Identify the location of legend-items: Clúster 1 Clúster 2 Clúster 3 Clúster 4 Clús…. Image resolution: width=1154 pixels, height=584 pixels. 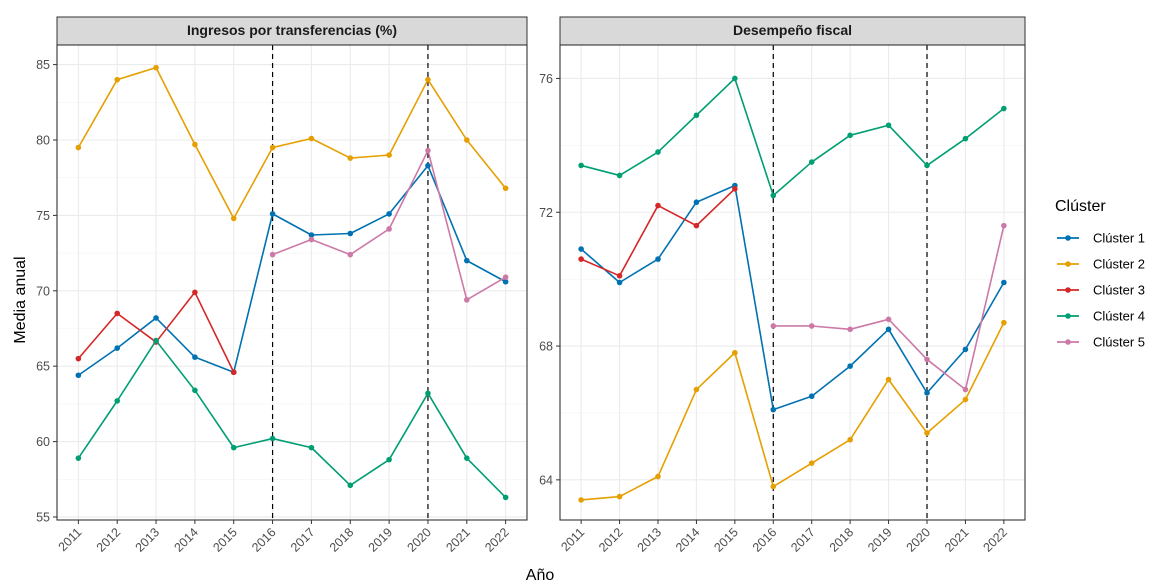
(1101, 290).